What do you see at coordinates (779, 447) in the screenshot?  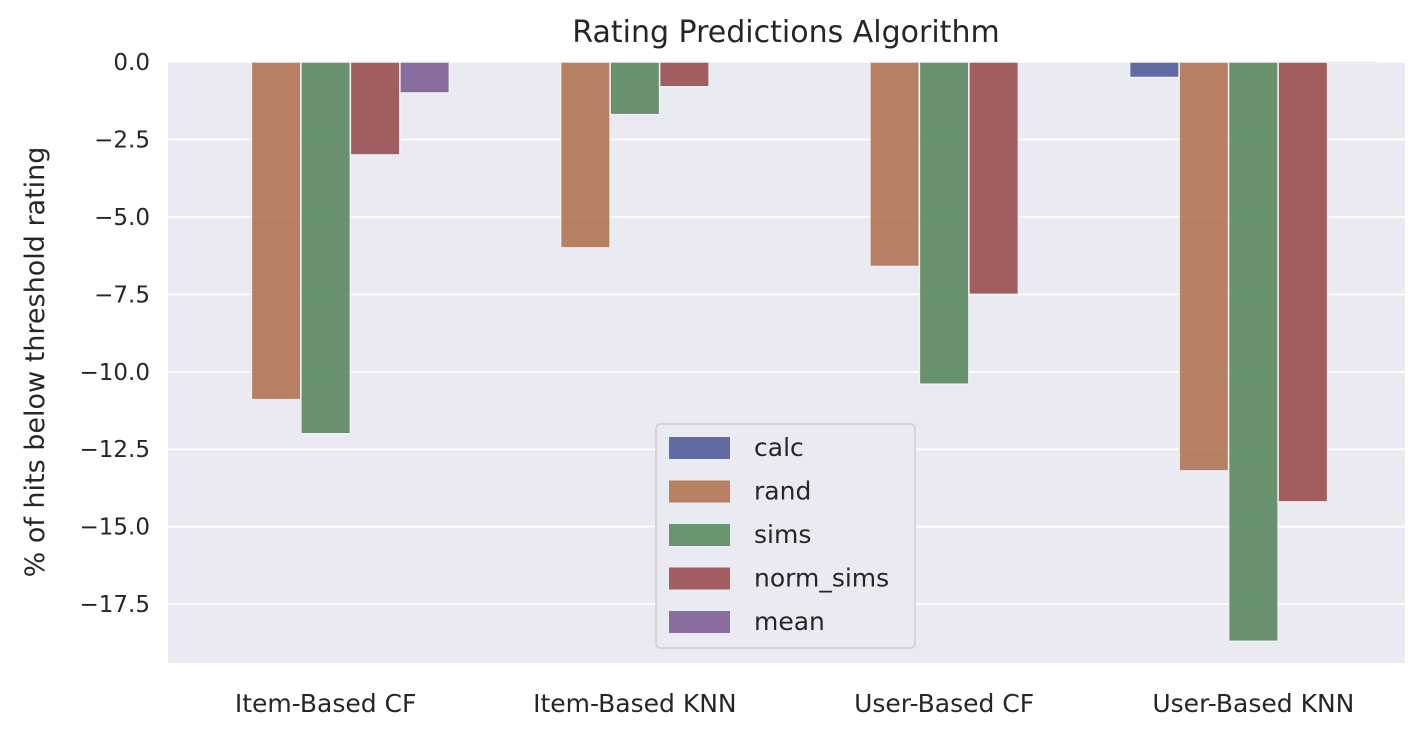 I see `legend-label: calc` at bounding box center [779, 447].